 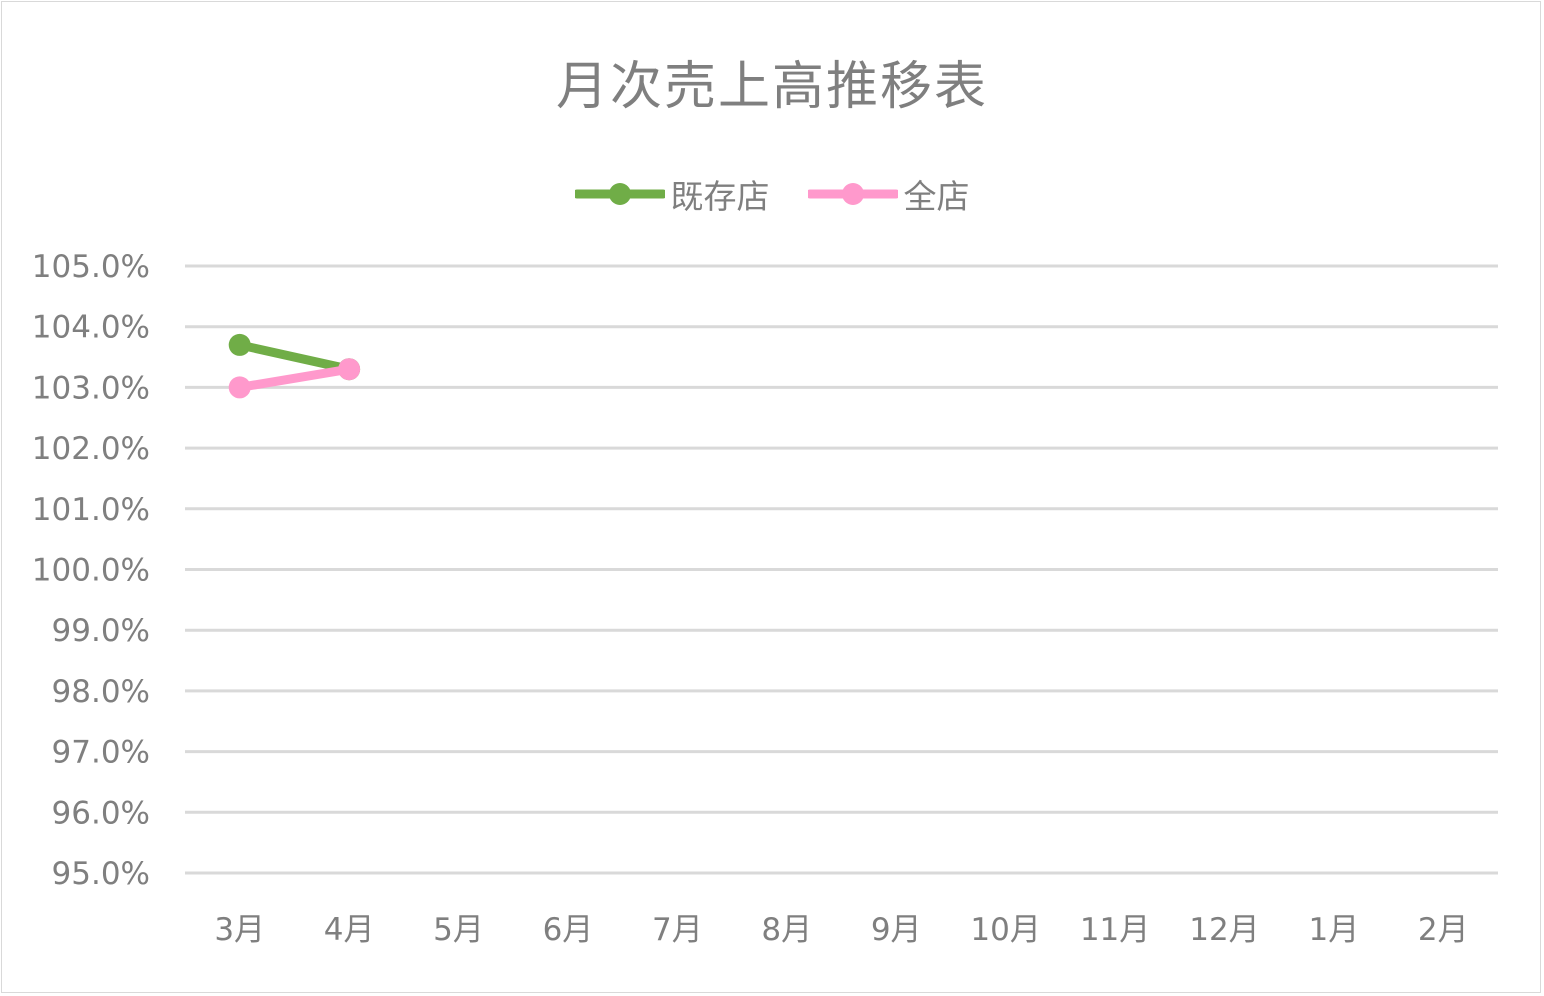 What do you see at coordinates (786, 930) in the screenshot?
I see `x-tick-label: 8月` at bounding box center [786, 930].